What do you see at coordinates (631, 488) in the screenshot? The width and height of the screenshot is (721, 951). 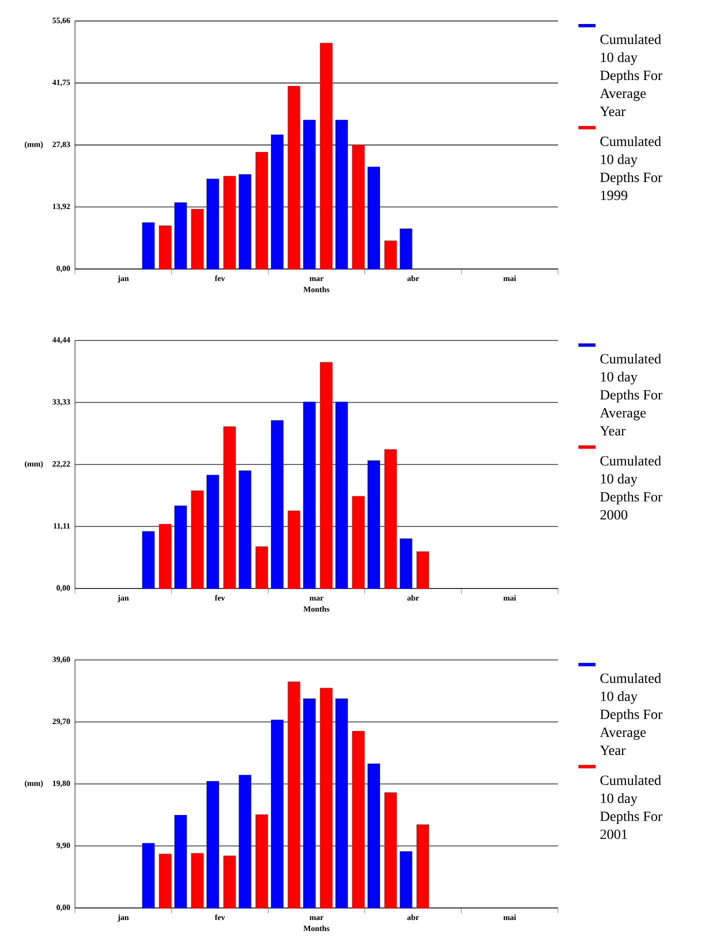 I see `legend-label: Cumulated 10 day Depths For 2000` at bounding box center [631, 488].